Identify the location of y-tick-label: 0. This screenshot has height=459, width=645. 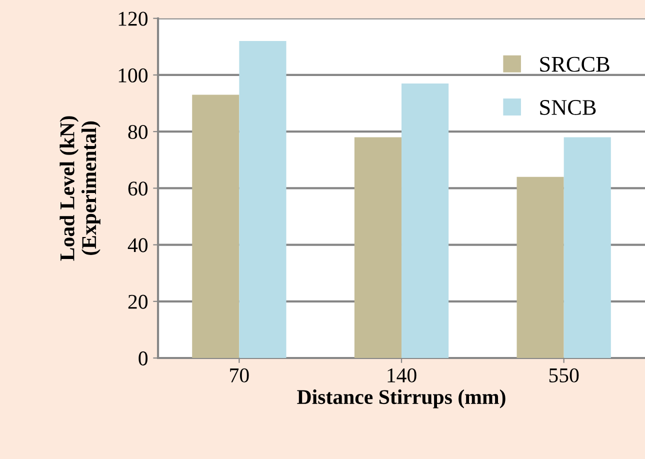
(143, 358).